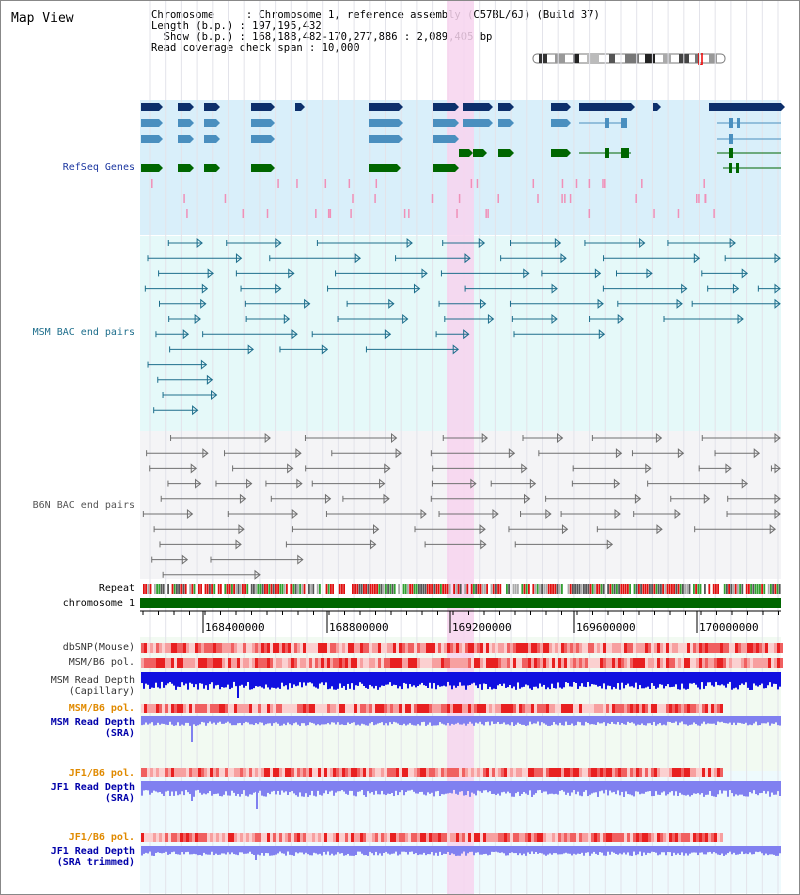  Describe the element at coordinates (565, 198) in the screenshot. I see `snp-mark` at that location.